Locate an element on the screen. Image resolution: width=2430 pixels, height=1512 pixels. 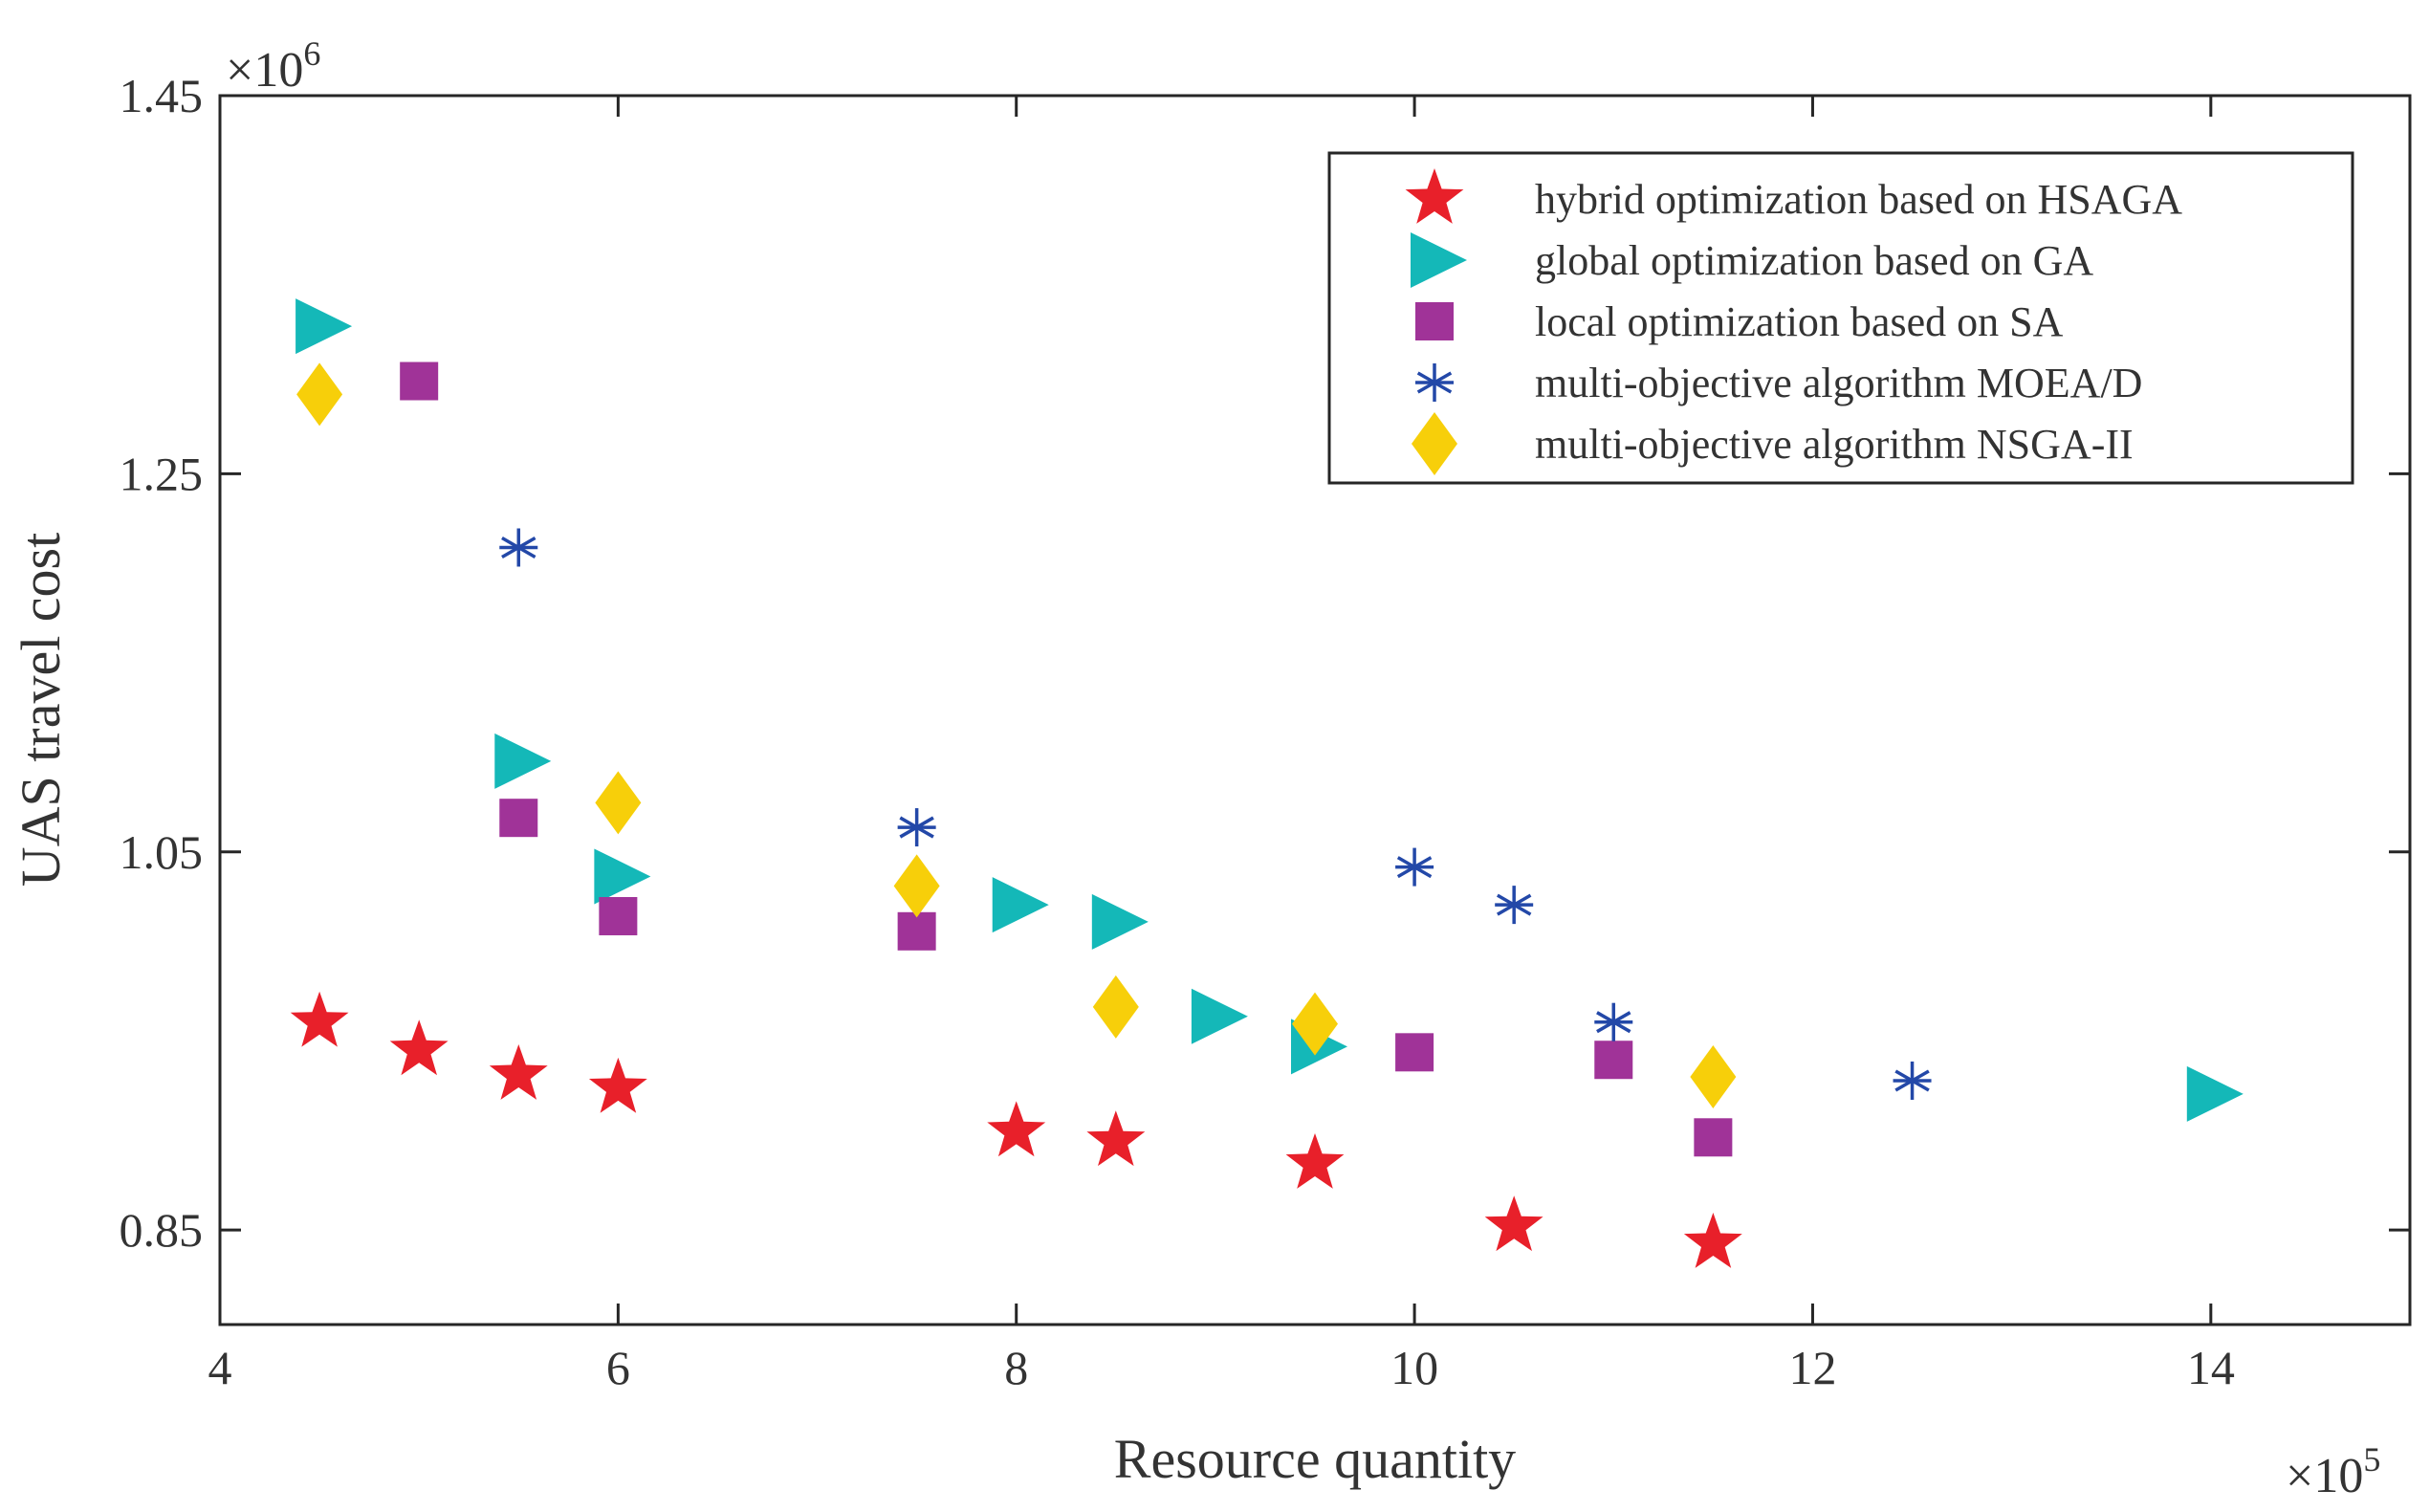
x-tick-label: 4 is located at coordinates (220, 1367).